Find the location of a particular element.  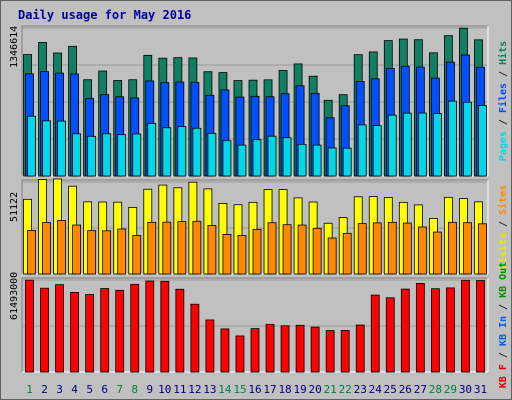

legend-middle: Visits / Sites is located at coordinates (503, 227).